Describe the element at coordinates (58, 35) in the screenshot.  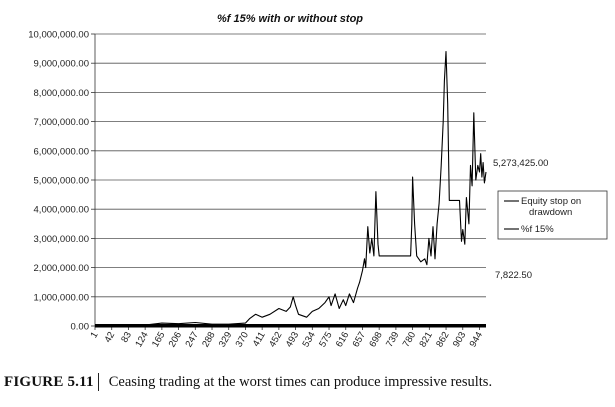
I see `y-tick-label: 10,000,000.00` at that location.